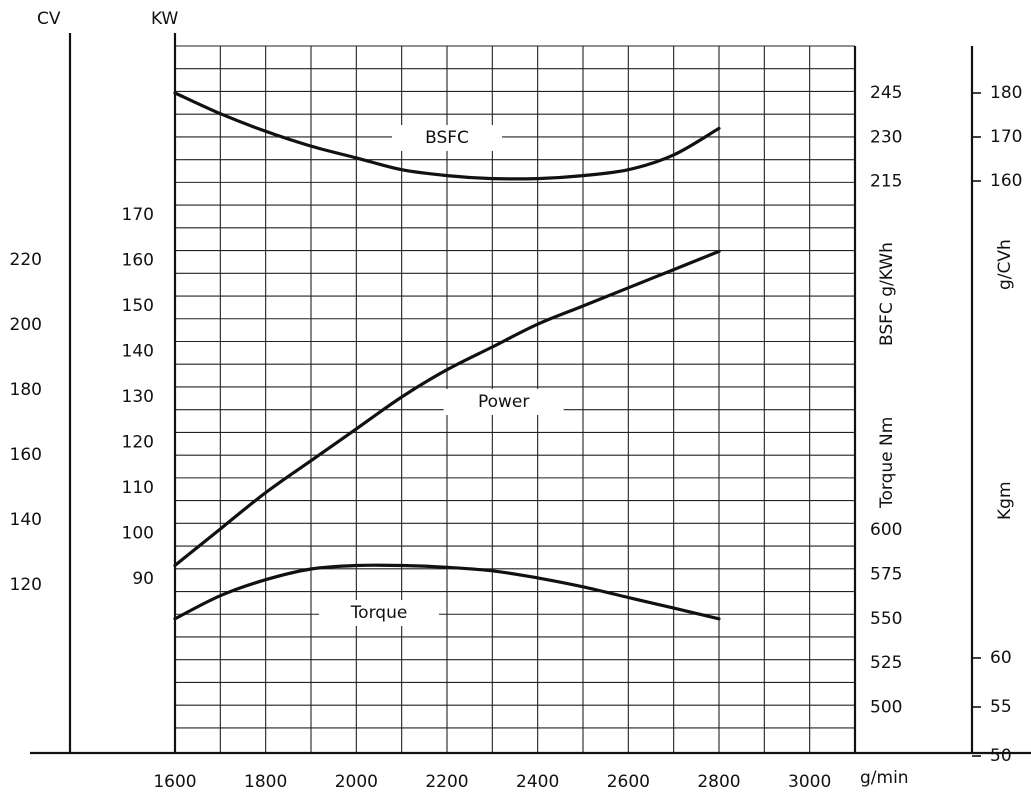 Image resolution: width=1031 pixels, height=798 pixels. What do you see at coordinates (884, 778) in the screenshot?
I see `x-axis-unit: g/min` at bounding box center [884, 778].